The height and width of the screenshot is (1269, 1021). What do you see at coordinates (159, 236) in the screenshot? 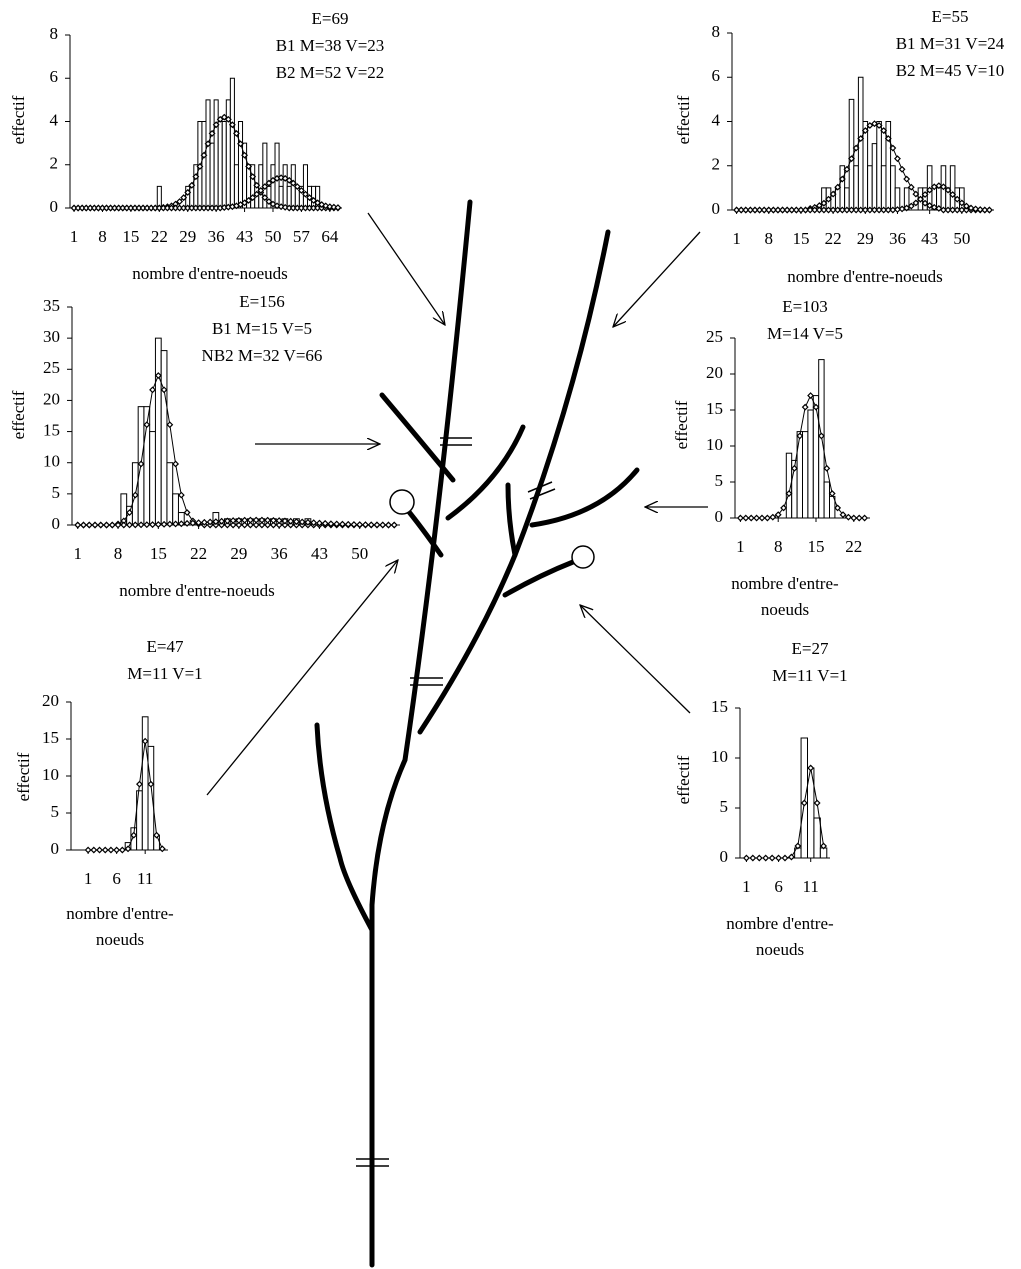
I see `x-tick-label: 22` at bounding box center [159, 236].